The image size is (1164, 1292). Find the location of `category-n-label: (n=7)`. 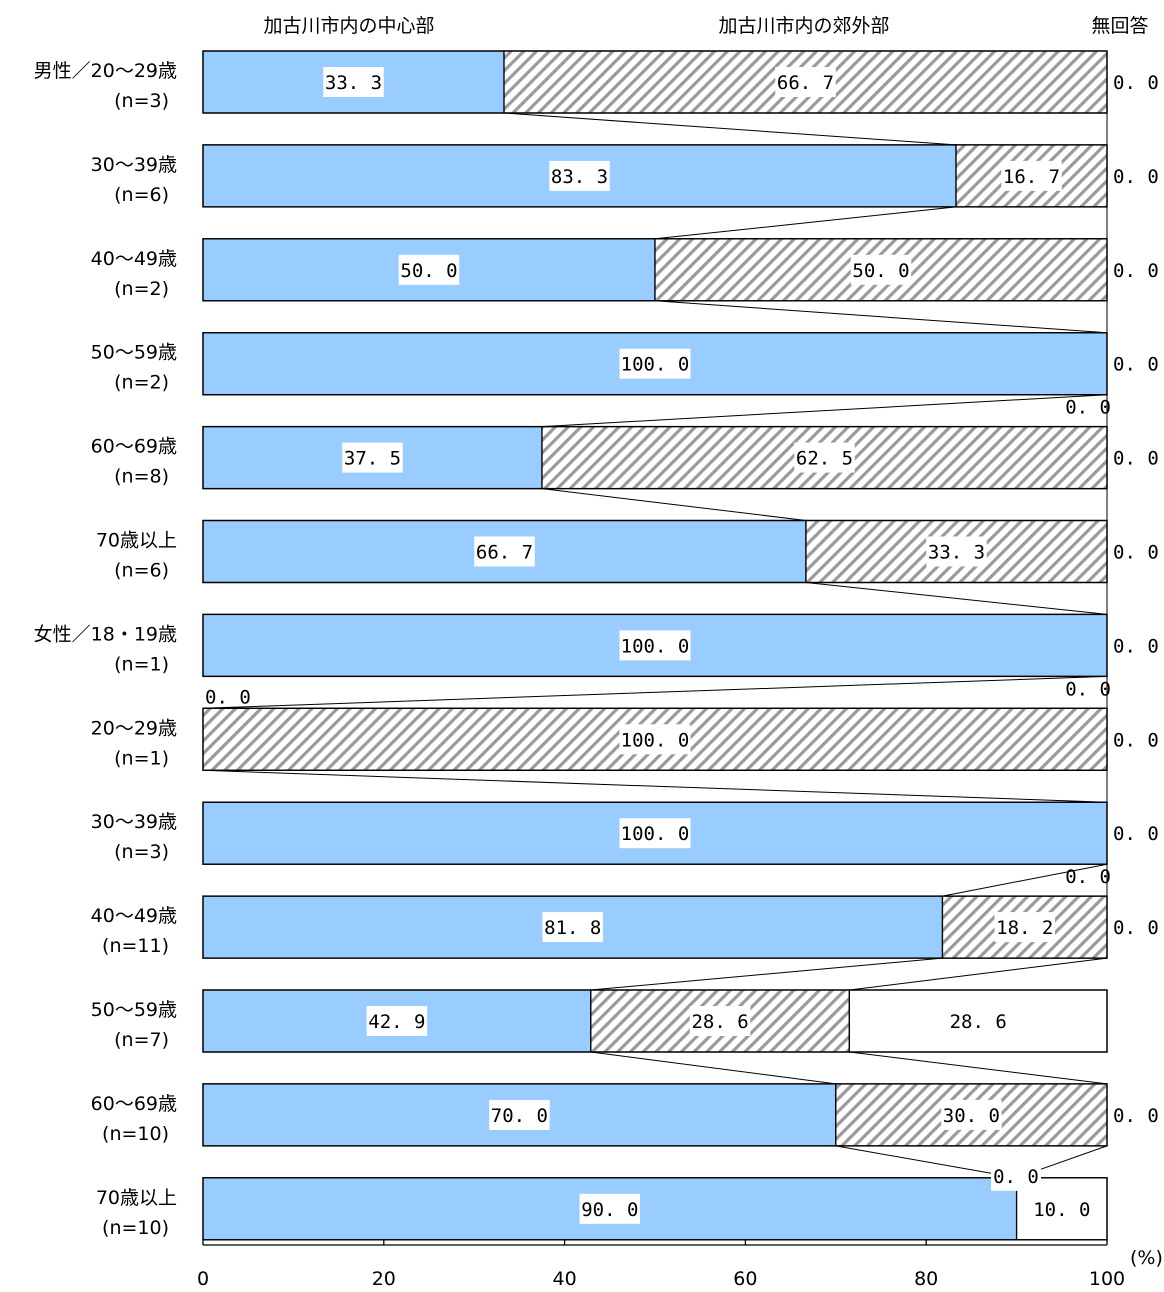

category-n-label: (n=7) is located at coordinates (141, 1040).